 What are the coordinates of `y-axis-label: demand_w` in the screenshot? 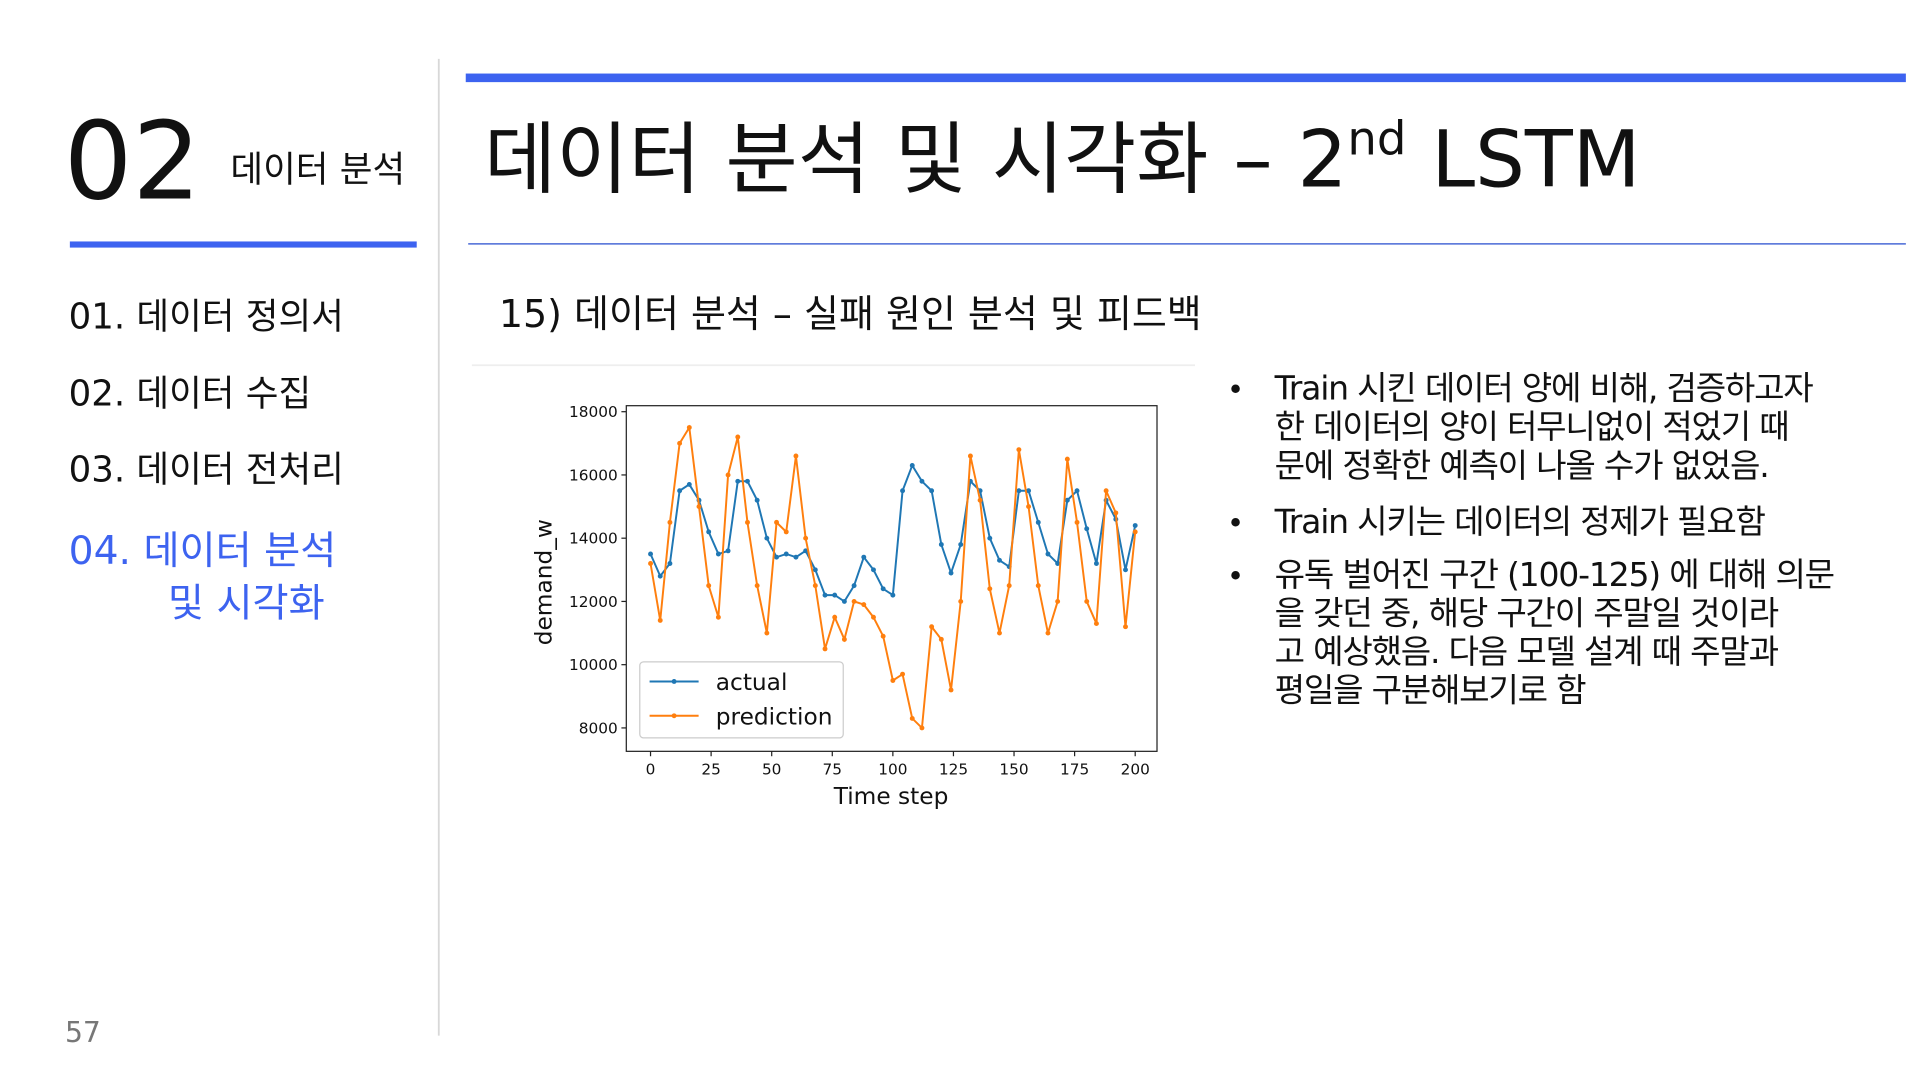 It's located at (544, 582).